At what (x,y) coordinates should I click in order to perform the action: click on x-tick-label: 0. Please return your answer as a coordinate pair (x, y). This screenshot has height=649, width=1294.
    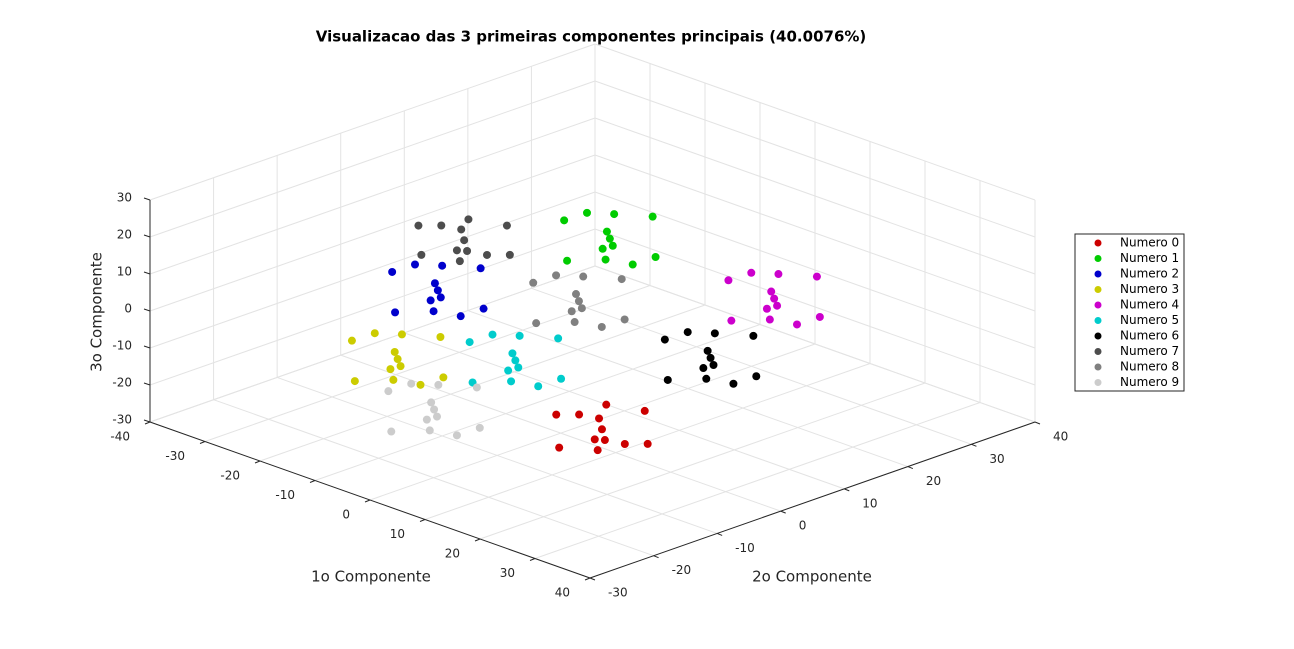
    Looking at the image, I should click on (346, 515).